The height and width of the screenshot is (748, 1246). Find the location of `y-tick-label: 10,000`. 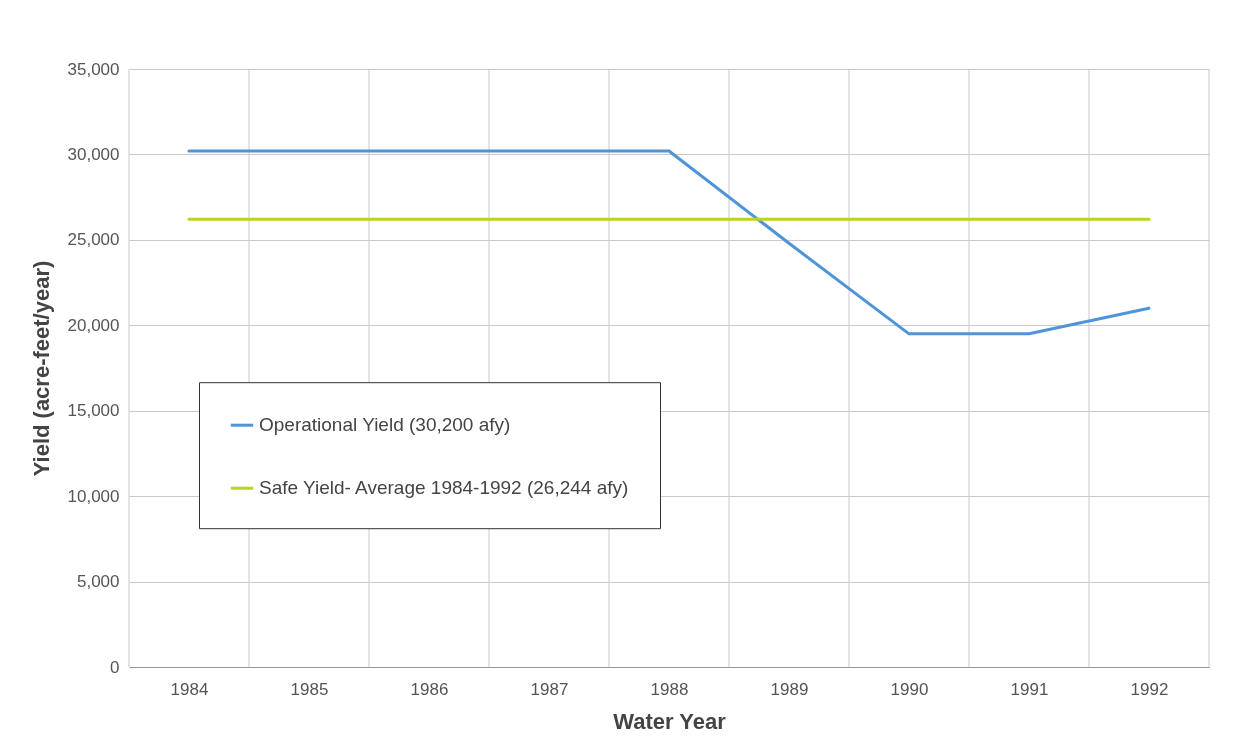

y-tick-label: 10,000 is located at coordinates (93, 496).